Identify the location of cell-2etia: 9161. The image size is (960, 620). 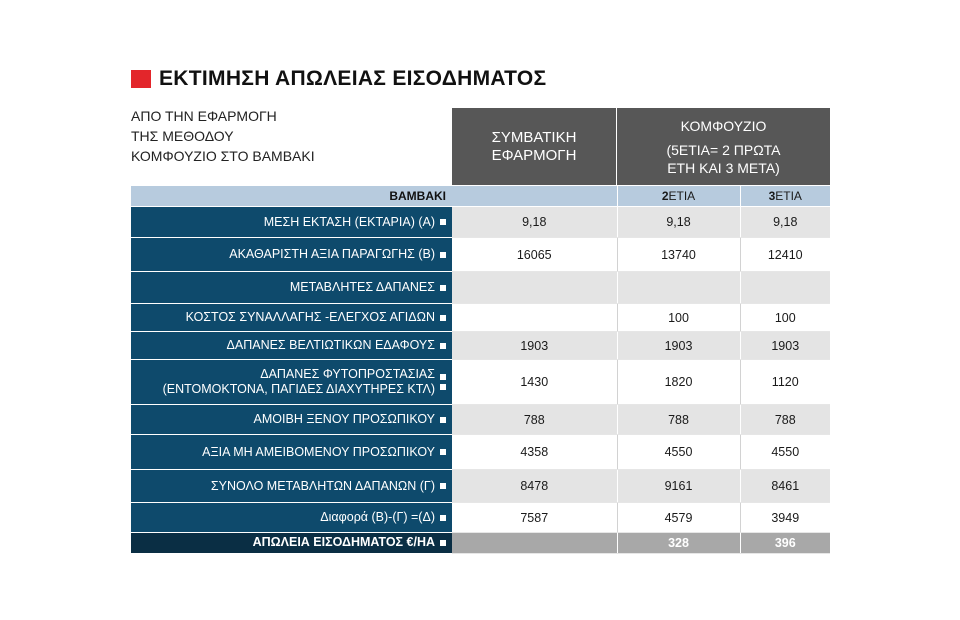
(678, 486).